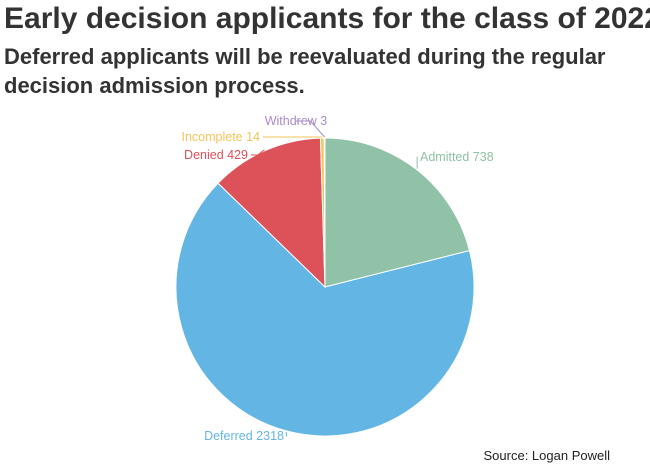  What do you see at coordinates (324, 212) in the screenshot?
I see `slice-withdrew` at bounding box center [324, 212].